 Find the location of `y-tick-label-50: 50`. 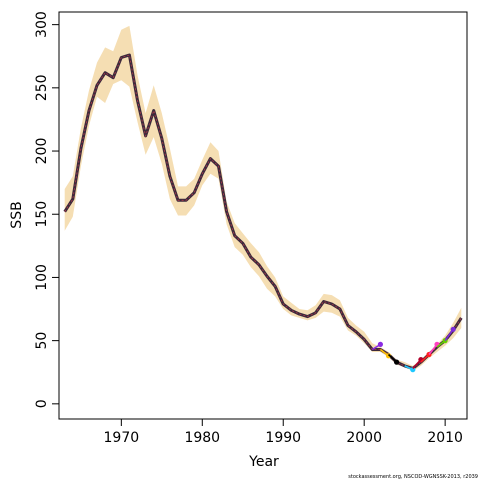

y-tick-label-50: 50 is located at coordinates (42, 341).